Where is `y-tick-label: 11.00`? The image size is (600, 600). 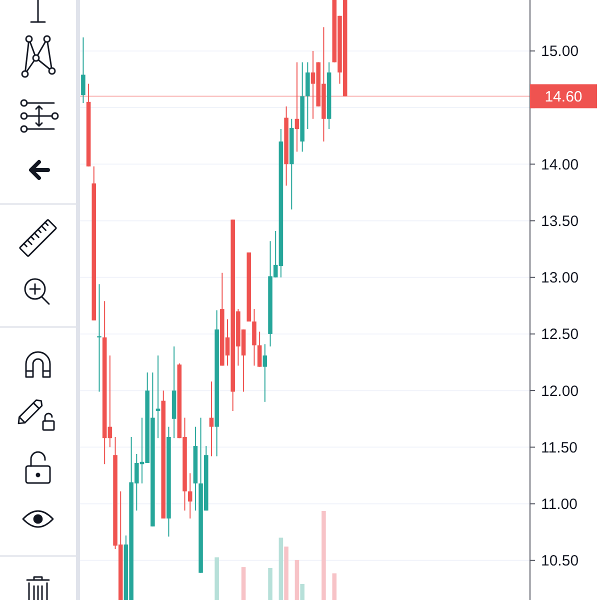 y-tick-label: 11.00 is located at coordinates (559, 505).